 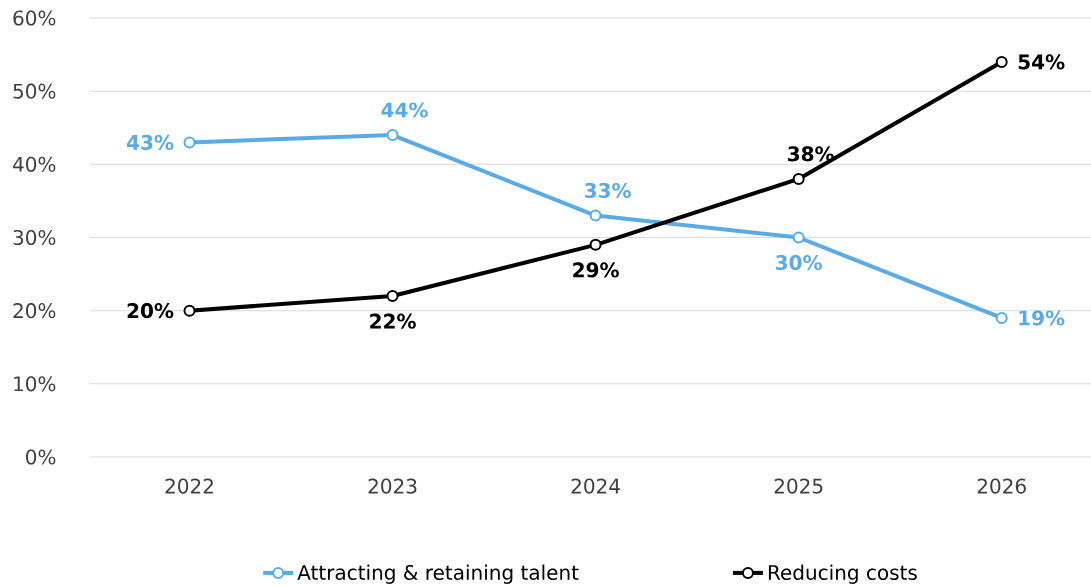 What do you see at coordinates (393, 321) in the screenshot?
I see `data-label: 22%` at bounding box center [393, 321].